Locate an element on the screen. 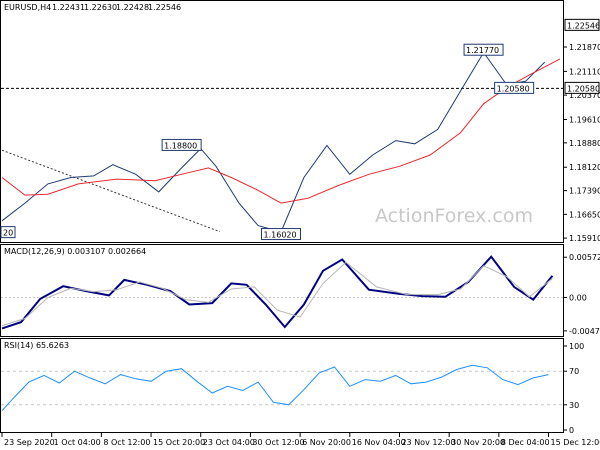  rsi-header: RSI(14) 65.6263 is located at coordinates (36, 345).